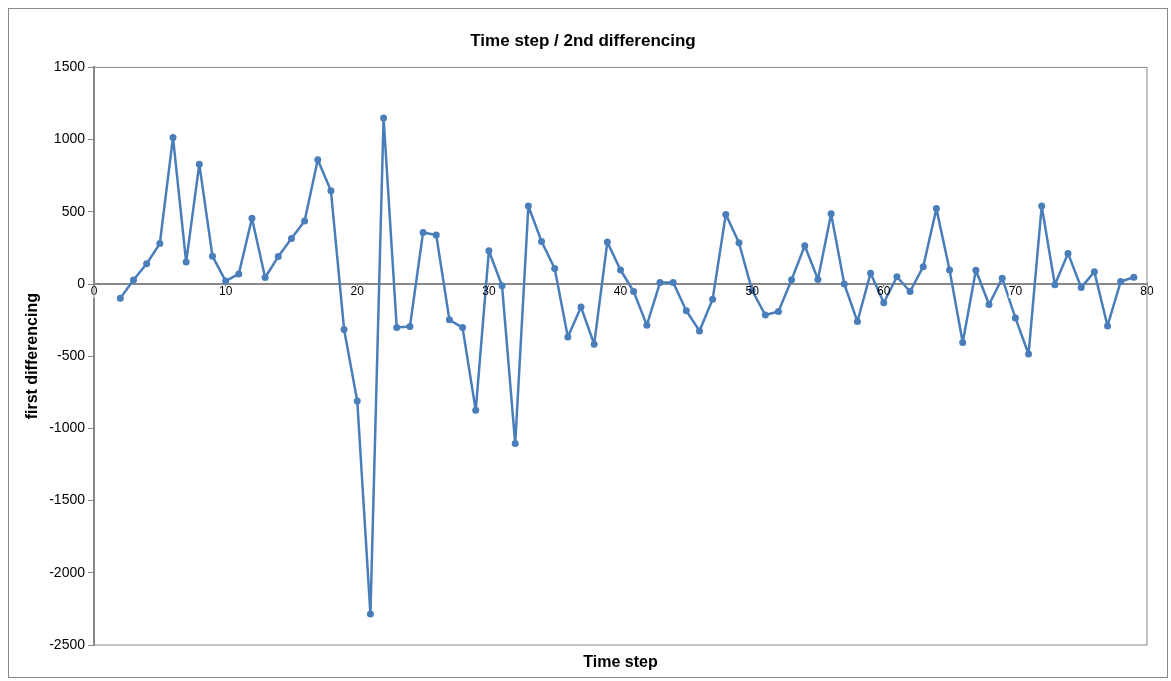  Describe the element at coordinates (357, 291) in the screenshot. I see `x-tick-label: 20` at that location.